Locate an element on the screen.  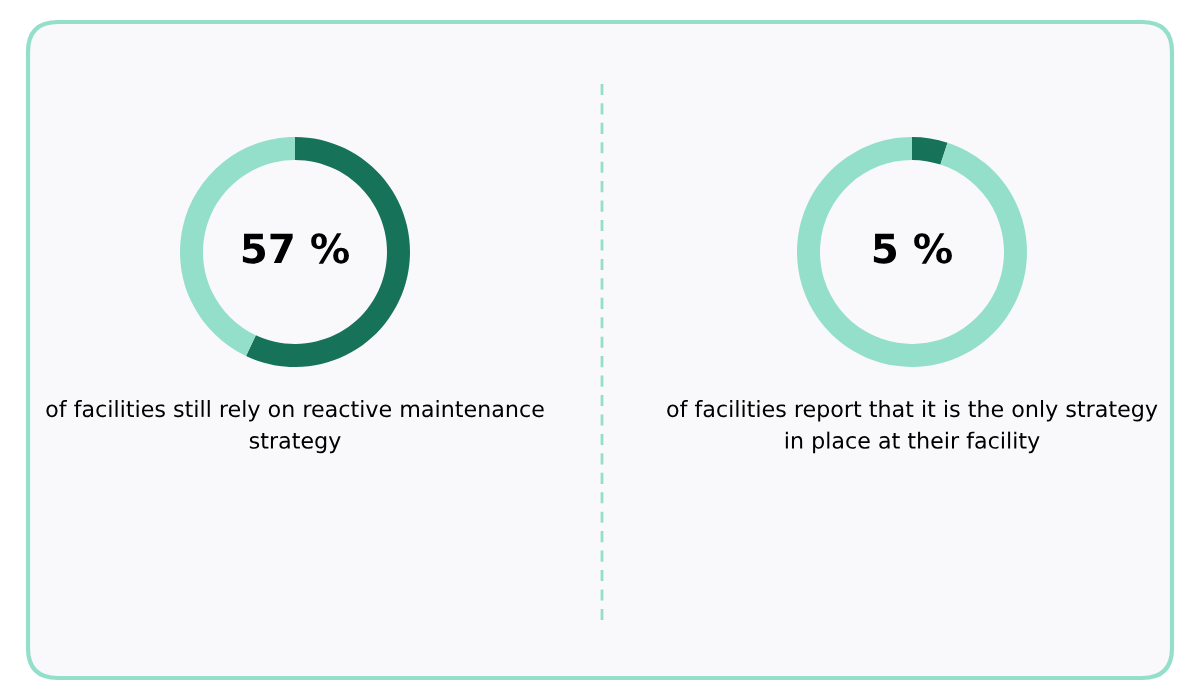
data-label: 57 % is located at coordinates (295, 248).